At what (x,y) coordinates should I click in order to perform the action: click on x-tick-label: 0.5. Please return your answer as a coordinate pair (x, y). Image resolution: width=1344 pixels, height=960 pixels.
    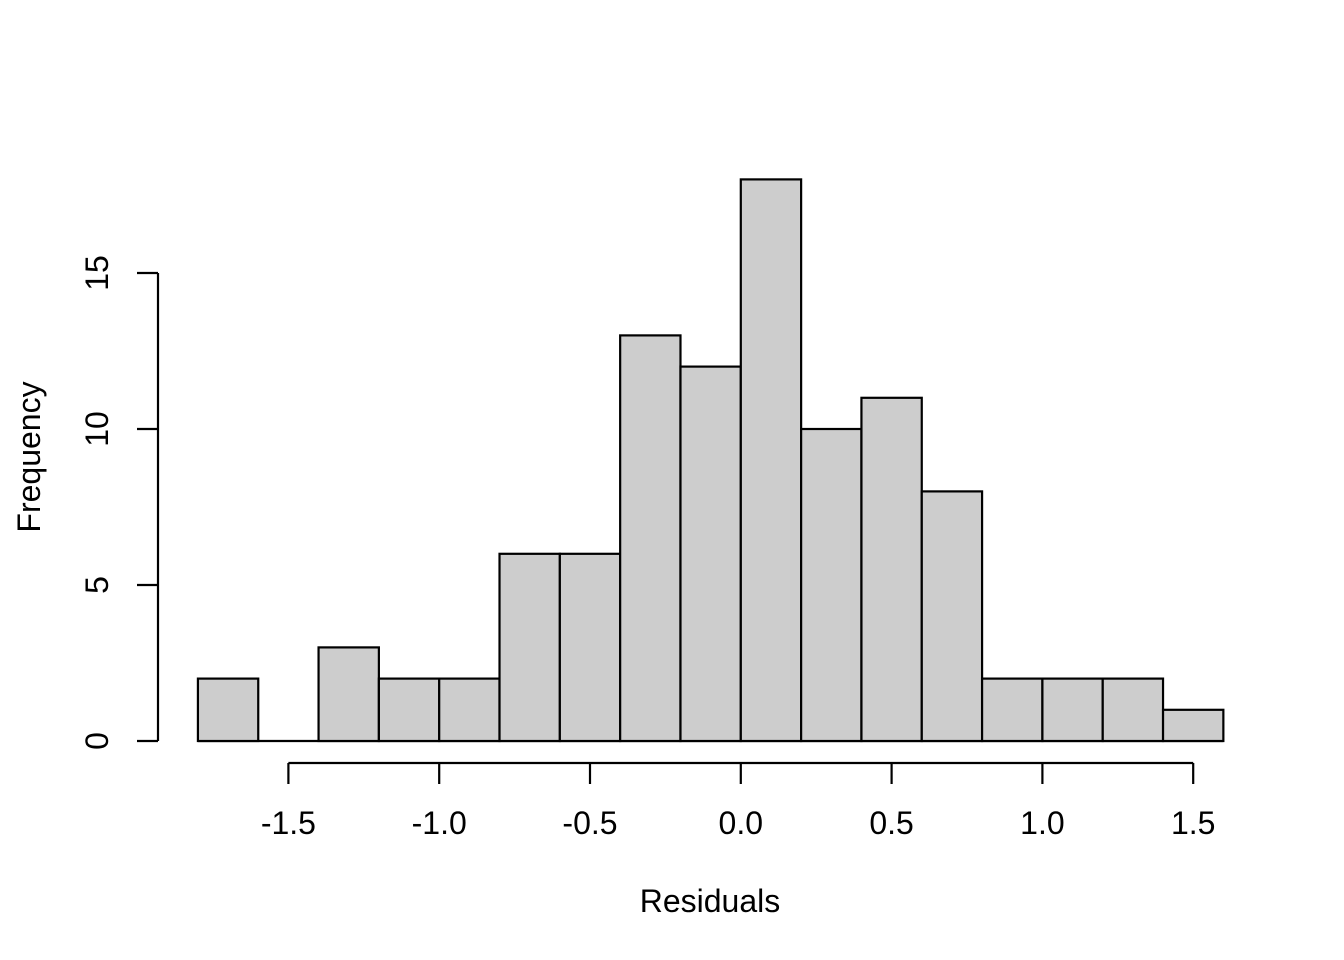
    Looking at the image, I should click on (891, 823).